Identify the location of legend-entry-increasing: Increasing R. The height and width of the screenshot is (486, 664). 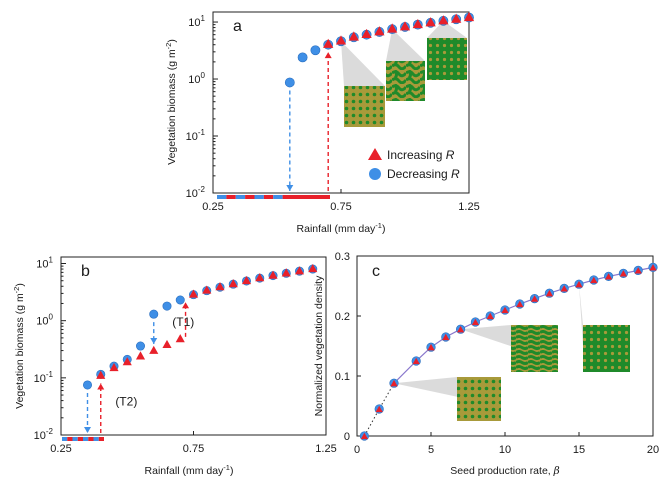
(411, 155).